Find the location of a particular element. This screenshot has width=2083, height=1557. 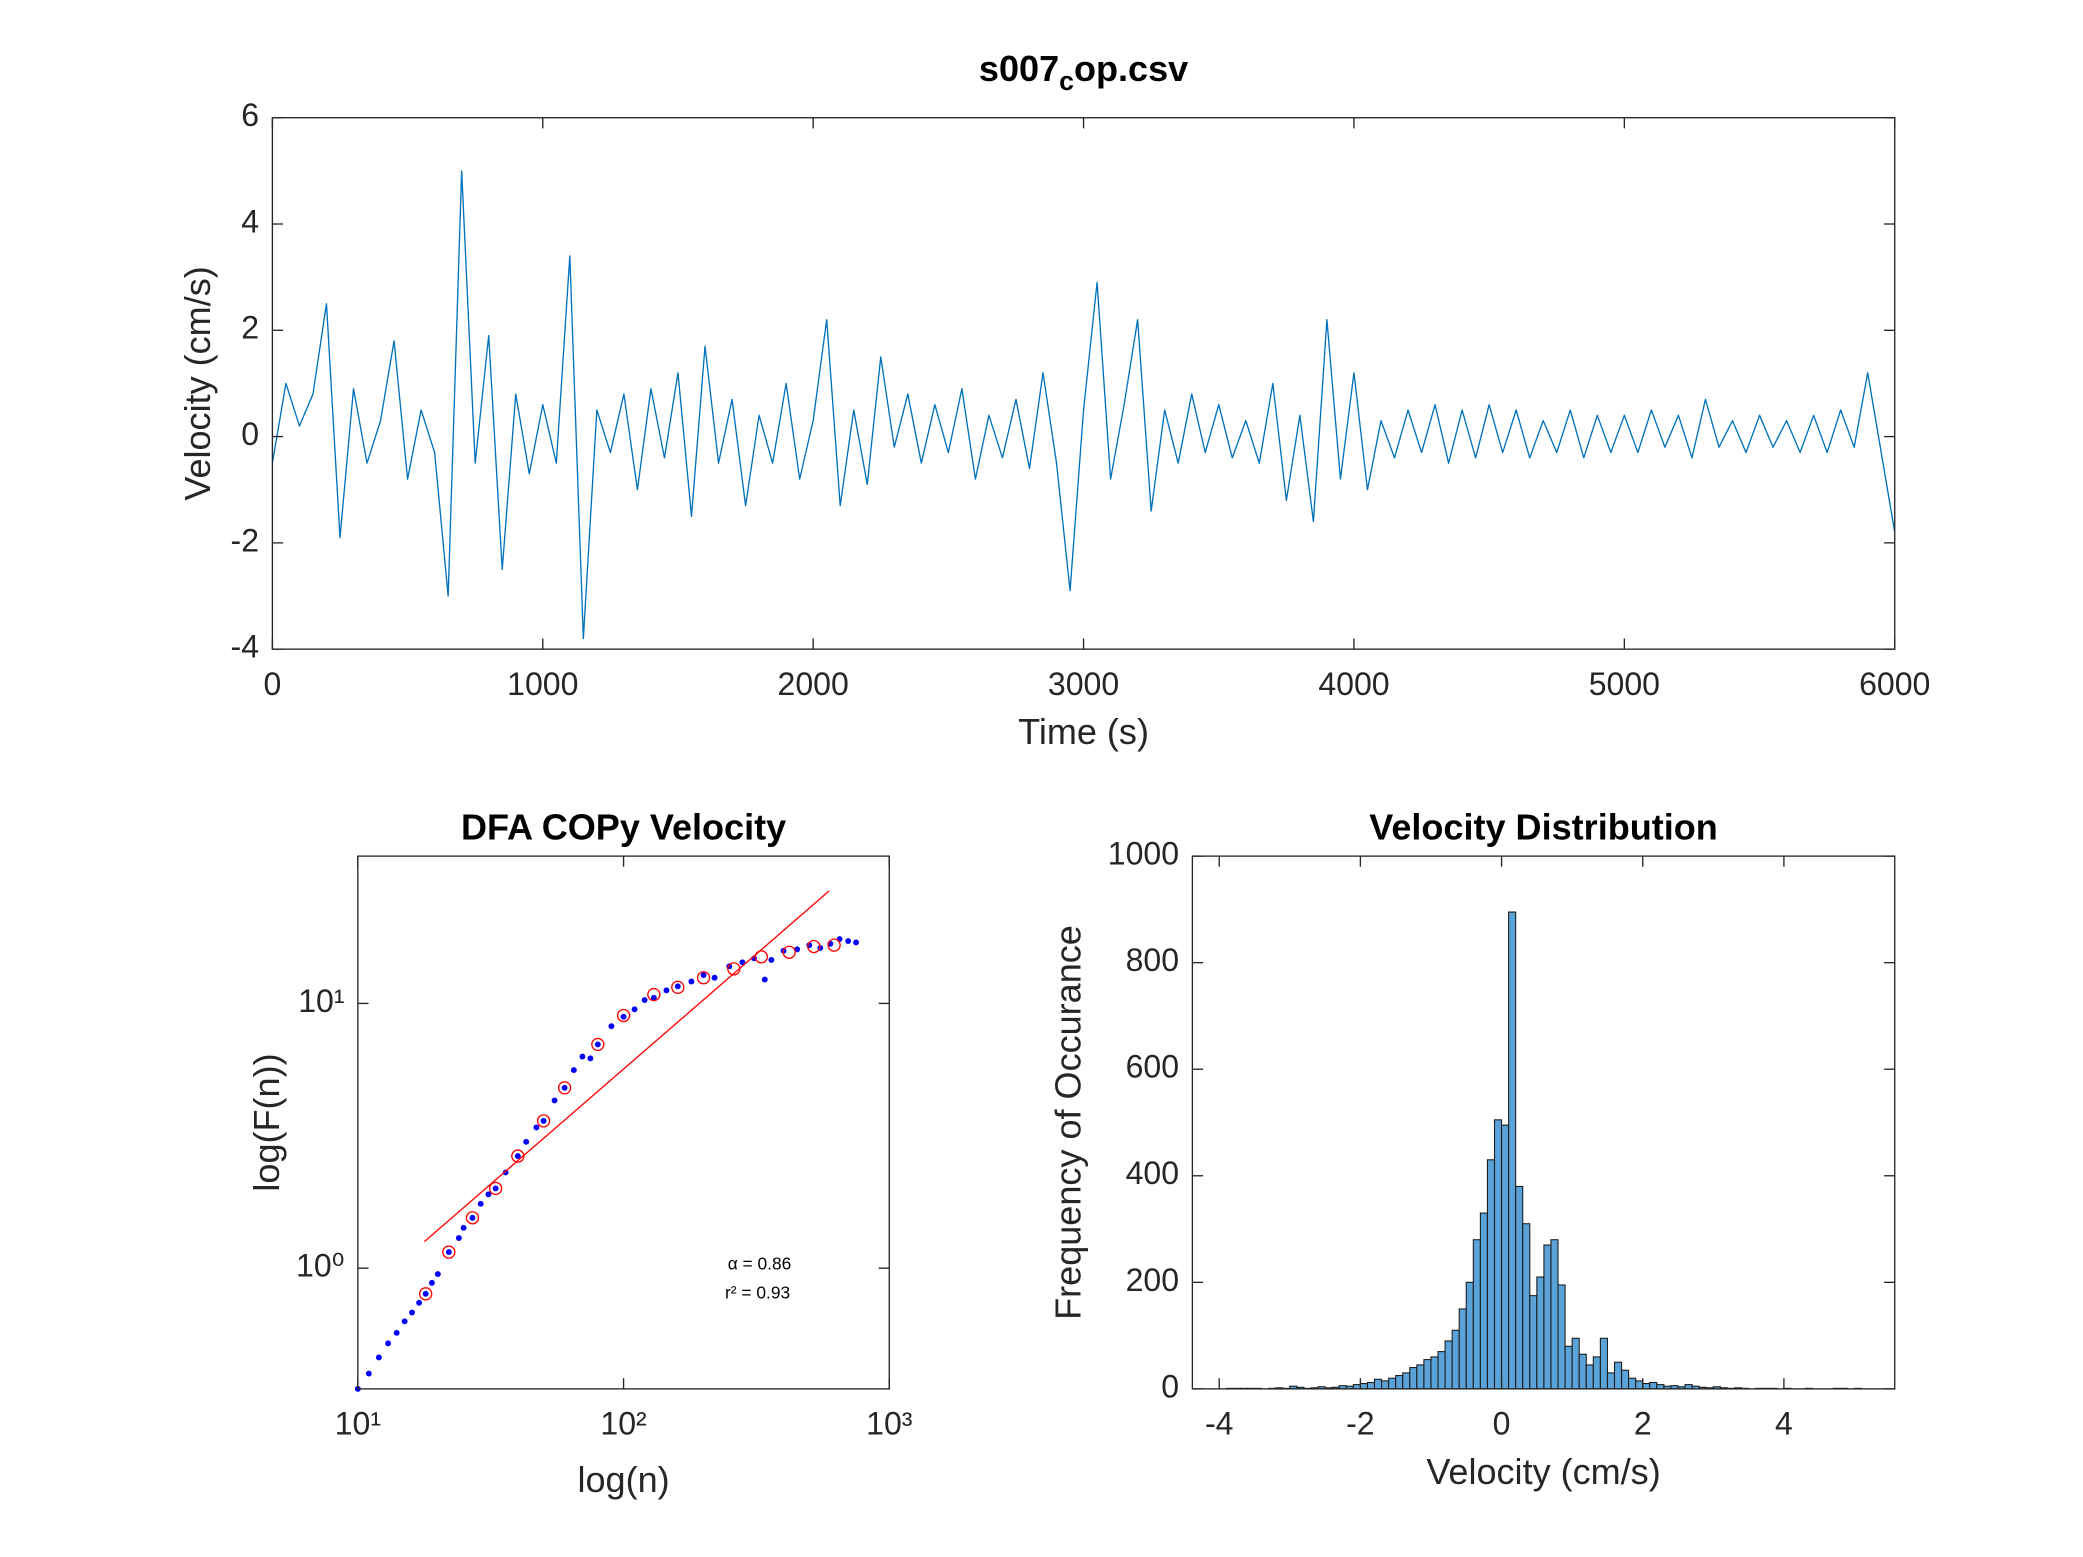

title-text: Velocity Distribution is located at coordinates (1543, 826).